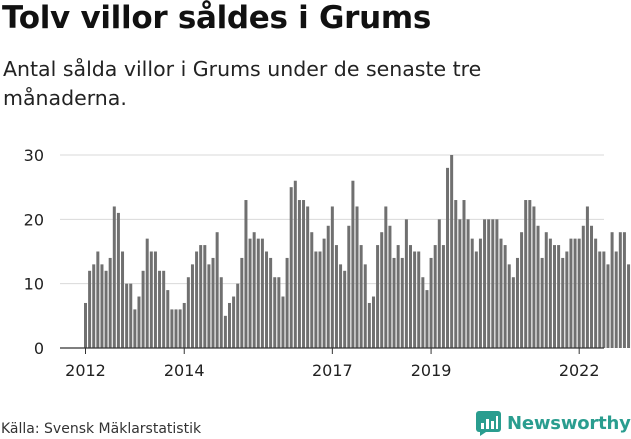 The width and height of the screenshot is (631, 439). What do you see at coordinates (184, 370) in the screenshot?
I see `x-tick-label: 2014` at bounding box center [184, 370].